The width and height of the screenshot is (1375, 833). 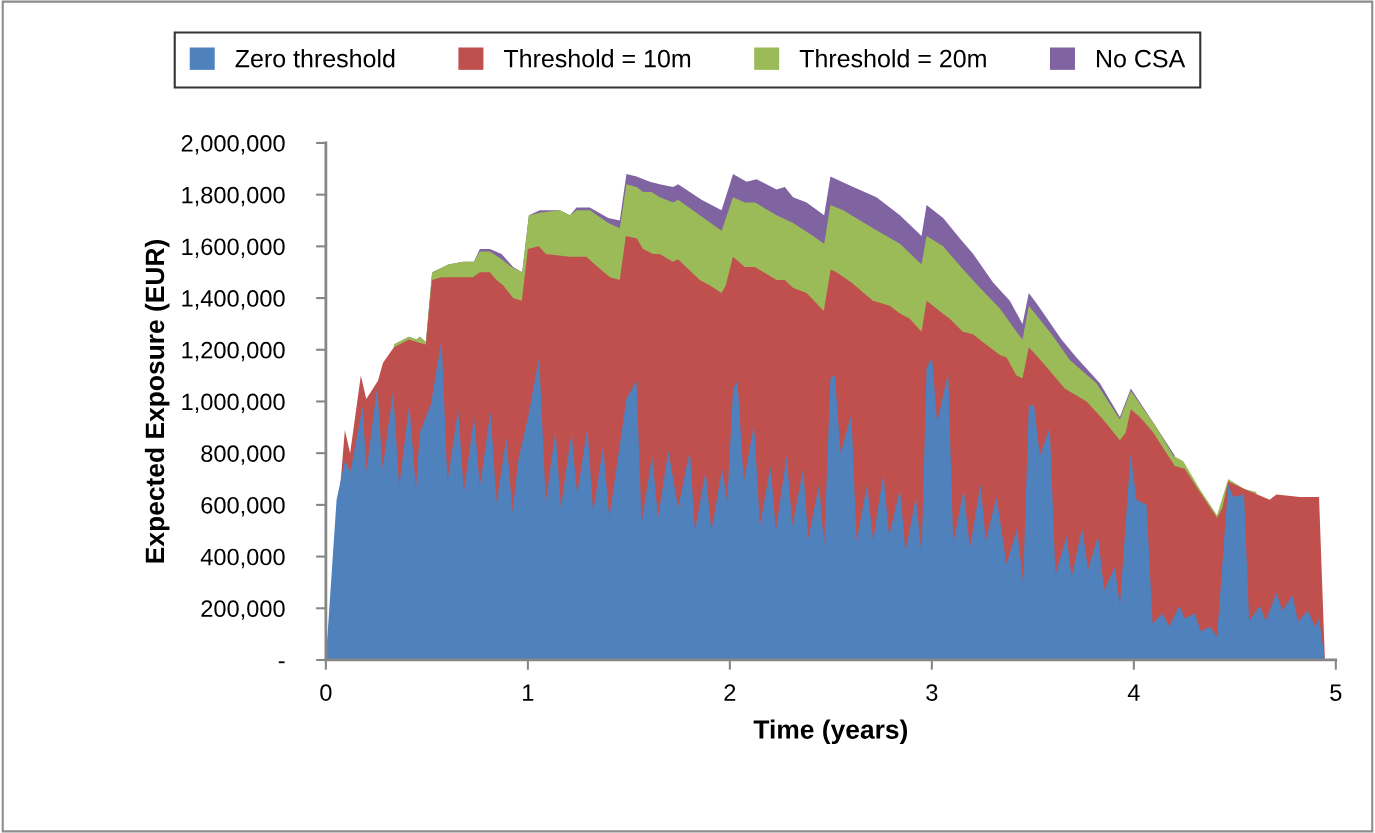 I want to click on legend-label: Threshold = 20m, so click(x=892, y=58).